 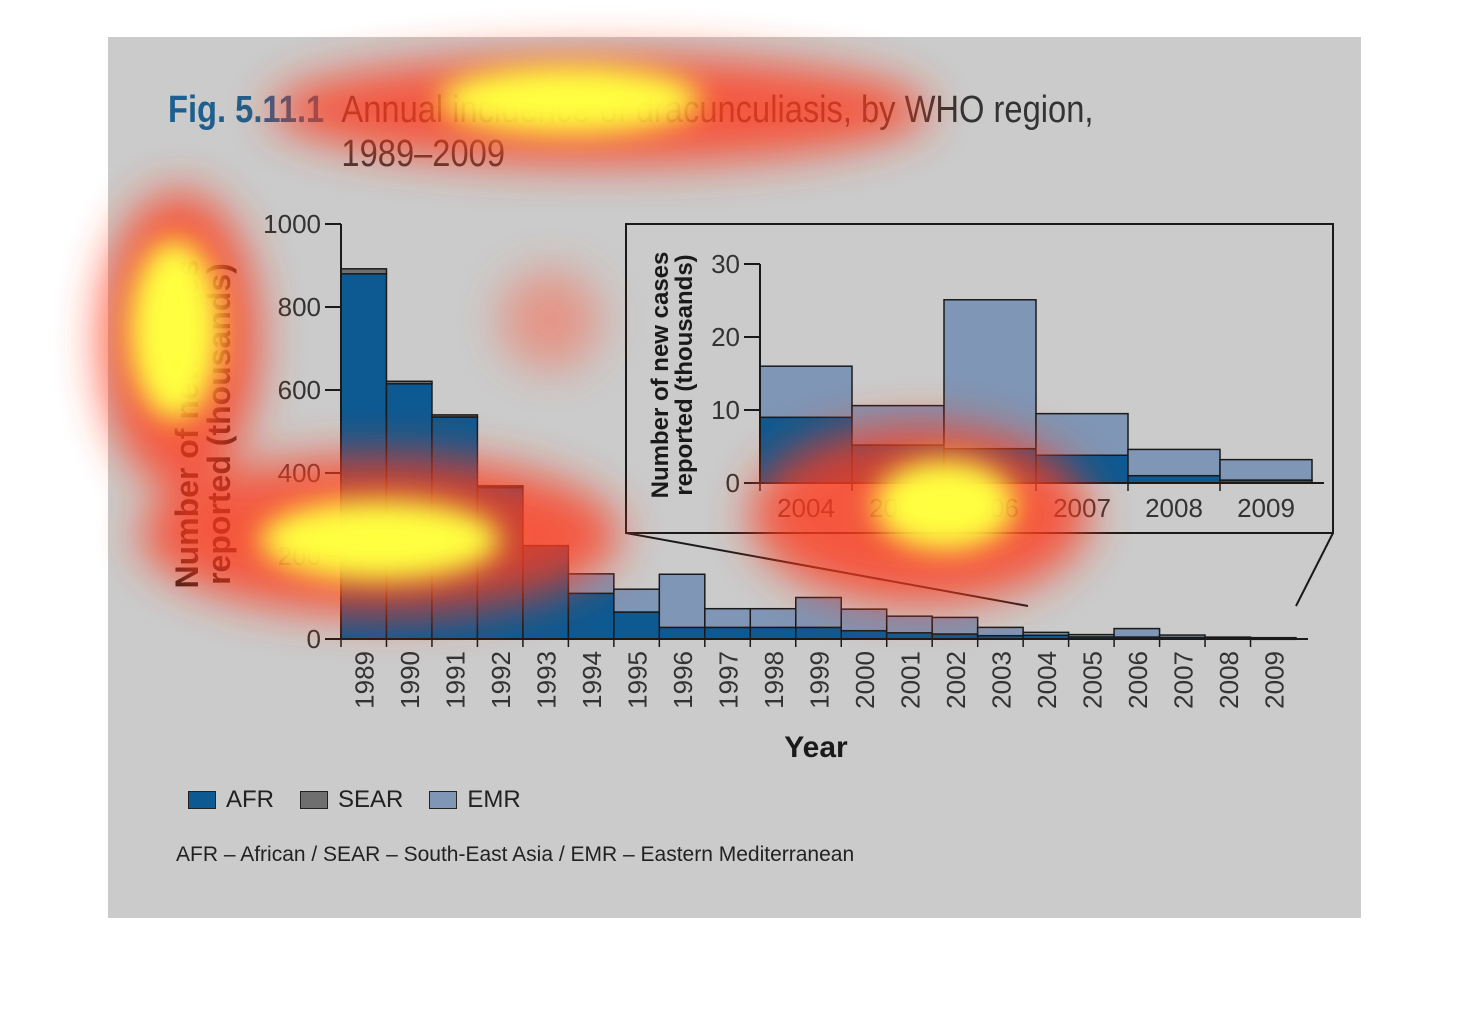 What do you see at coordinates (1314, 569) in the screenshot?
I see `zoom-connector-right` at bounding box center [1314, 569].